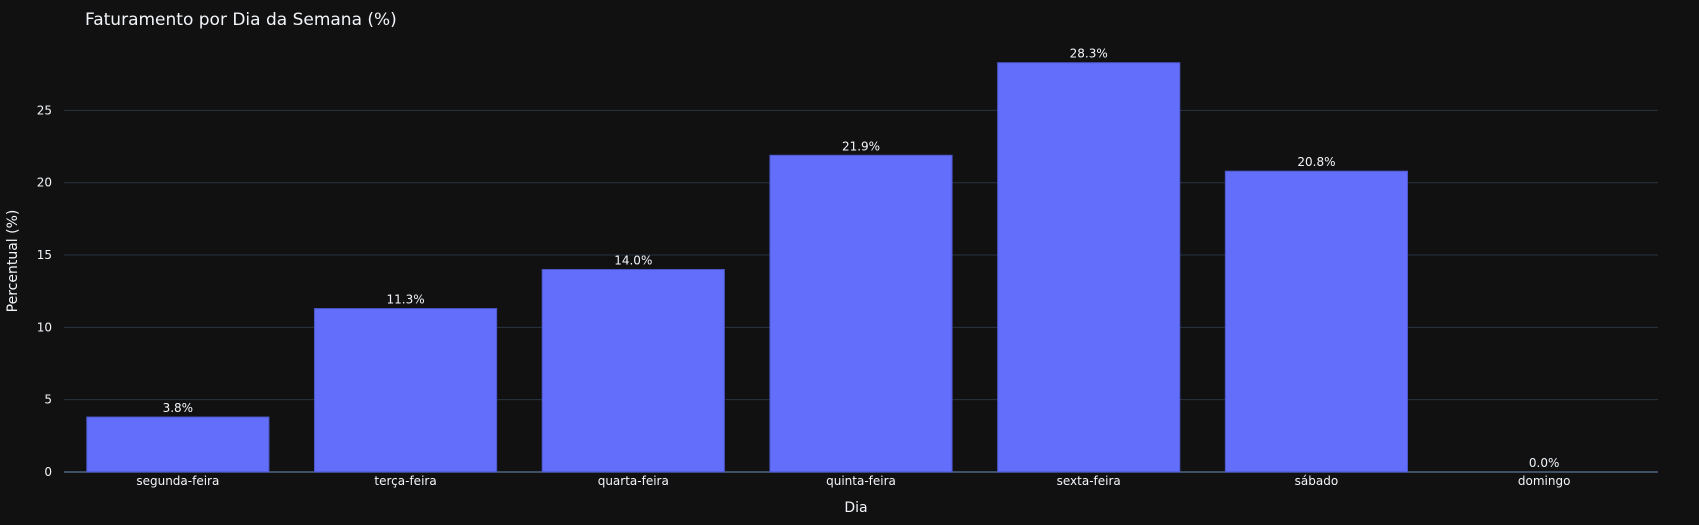 The width and height of the screenshot is (1699, 525). What do you see at coordinates (44, 183) in the screenshot?
I see `y-tick-label: 20` at bounding box center [44, 183].